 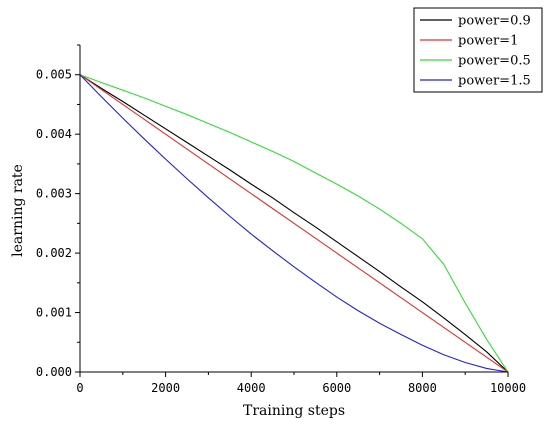 I want to click on y-axis-title: learning rate, so click(x=18, y=210).